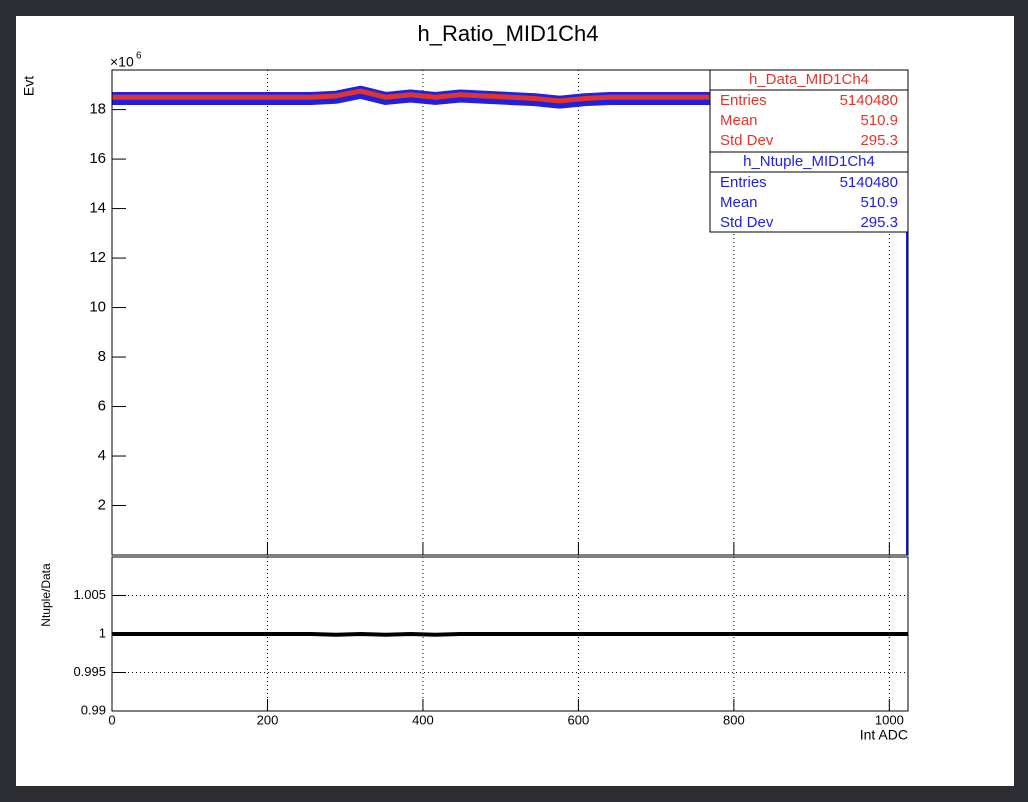 This screenshot has width=1028, height=802. I want to click on y-axis-label: Ntuple/Data, so click(46, 595).